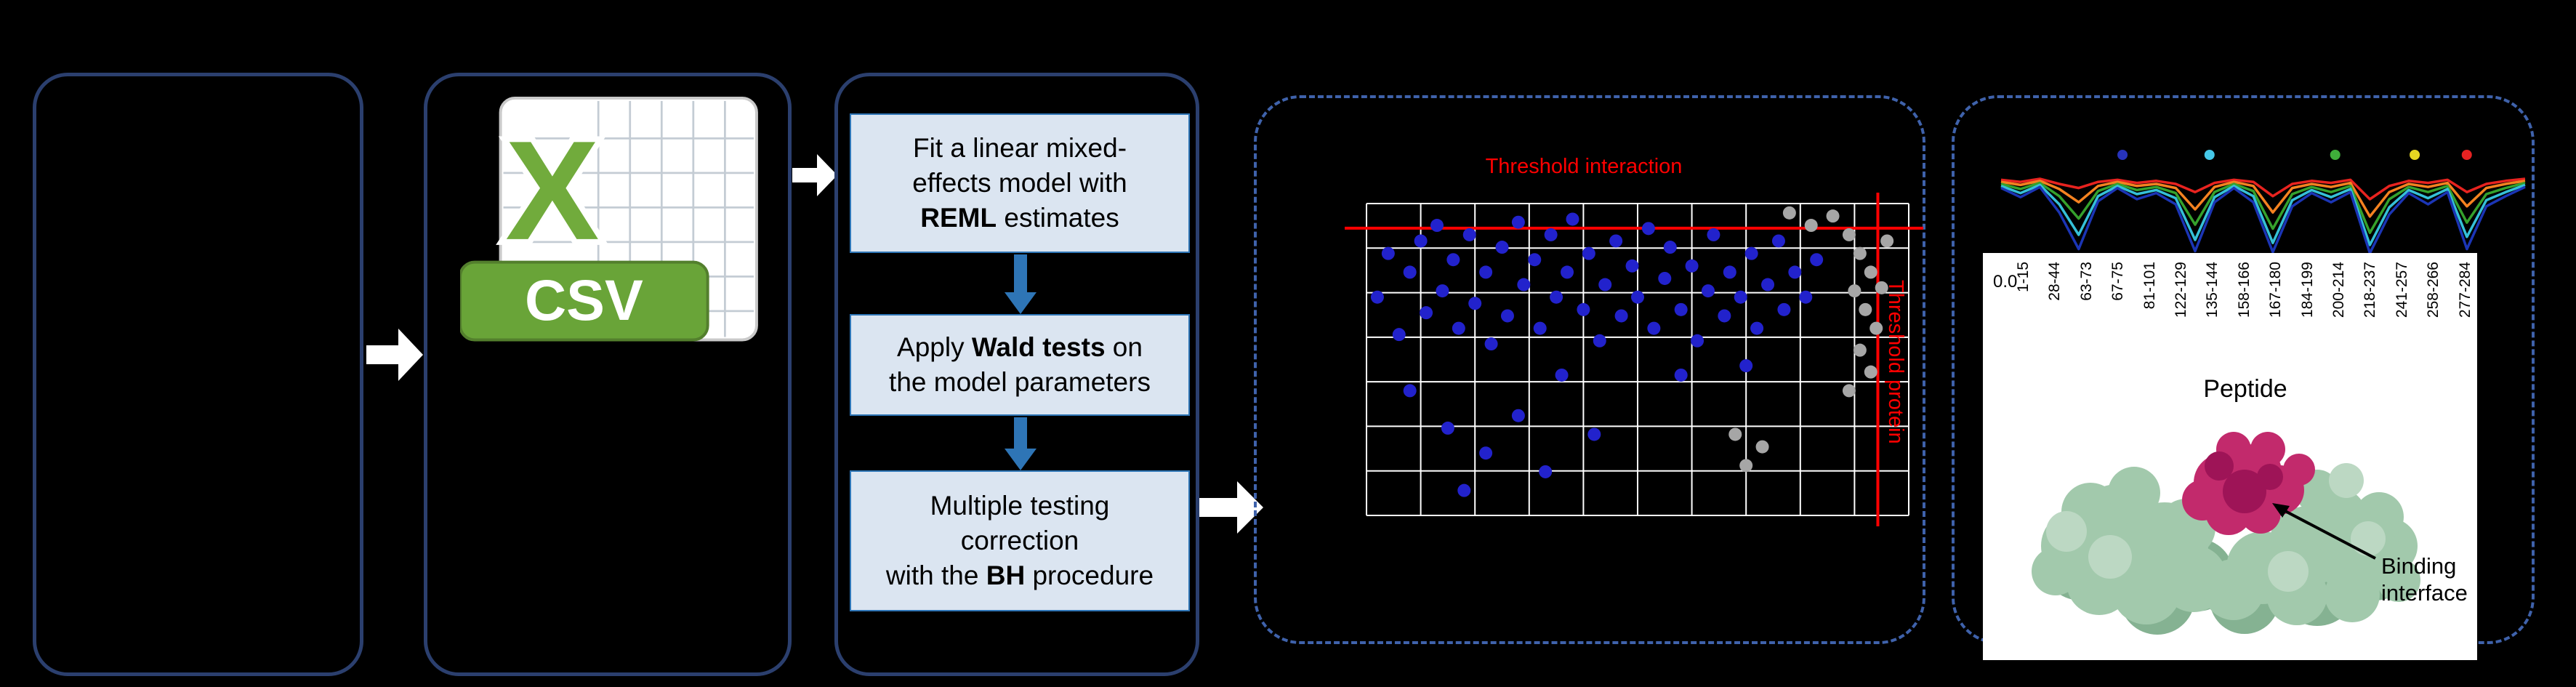 The image size is (2576, 687). Describe the element at coordinates (2226, 533) in the screenshot. I see `protein-structure-image` at that location.